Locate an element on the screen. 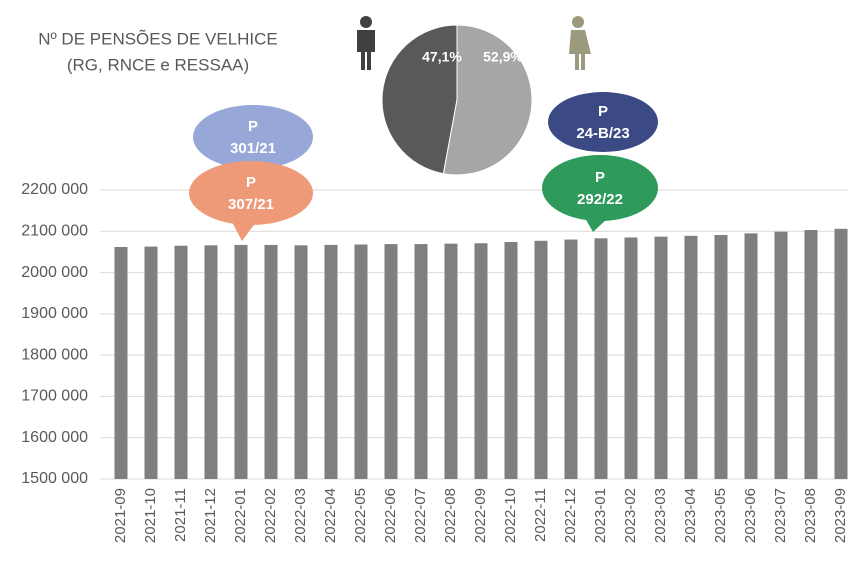 This screenshot has height=568, width=848. chart-subtitle: (RG, RNCE e RESSAA) is located at coordinates (158, 64).